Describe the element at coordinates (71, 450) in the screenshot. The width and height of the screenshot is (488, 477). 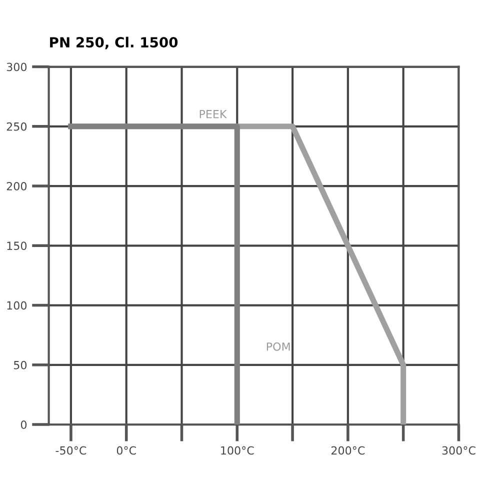
I see `x-tick-label: -50°C` at that location.